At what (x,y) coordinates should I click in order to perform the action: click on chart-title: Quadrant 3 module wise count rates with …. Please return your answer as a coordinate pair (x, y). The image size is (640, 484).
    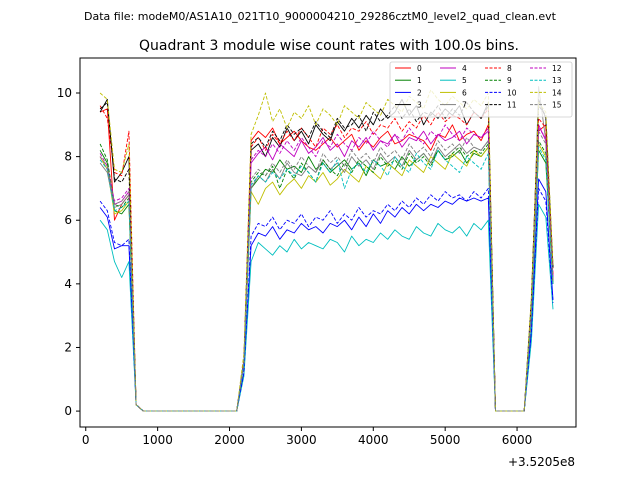
    Looking at the image, I should click on (329, 46).